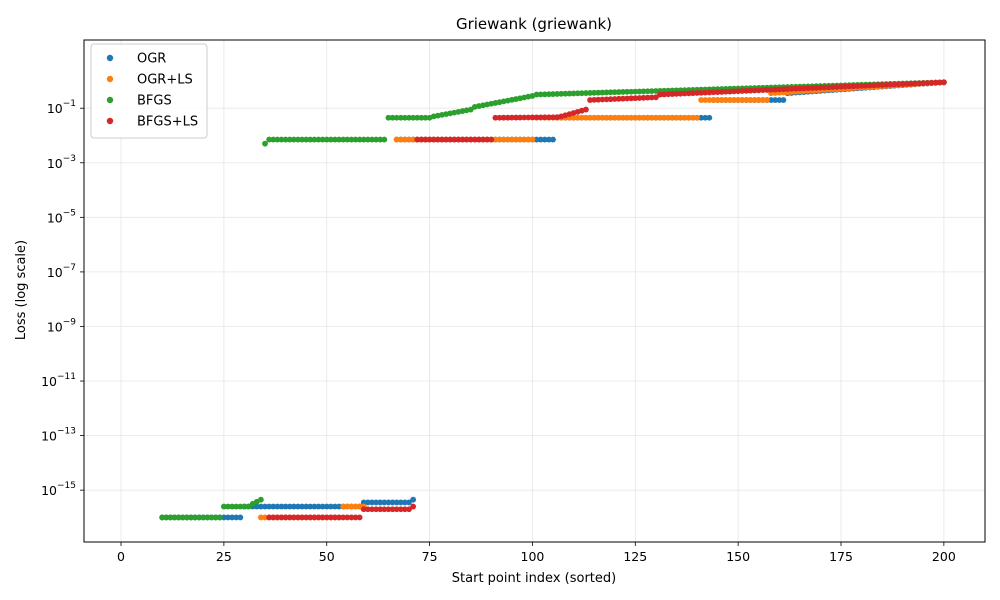 This screenshot has height=600, width=1000. What do you see at coordinates (61, 325) in the screenshot?
I see `y-tick-label: 10⁻⁹` at bounding box center [61, 325].